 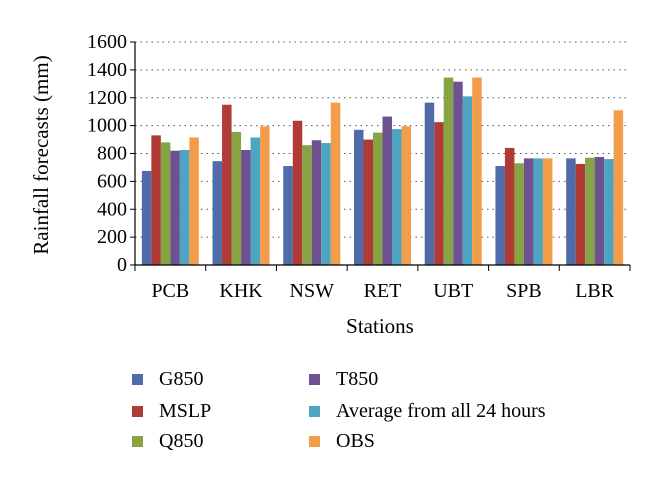 I want to click on bar-t850-spb, so click(x=528, y=211).